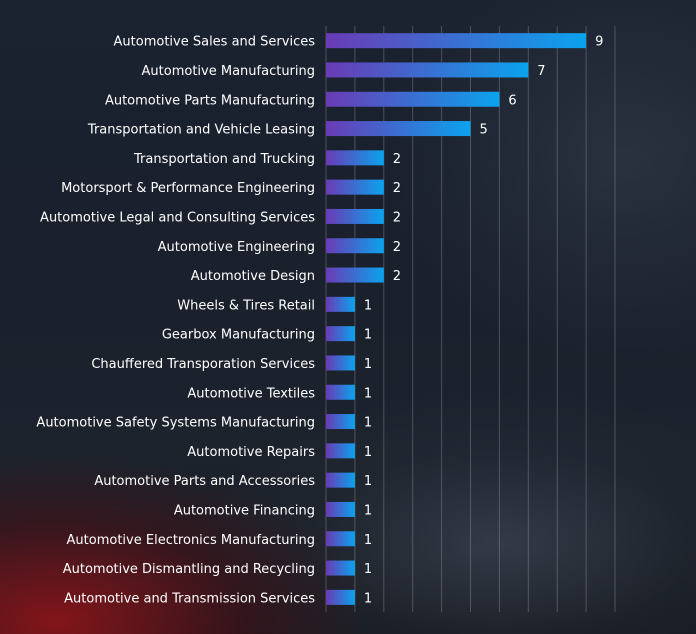 Image resolution: width=696 pixels, height=634 pixels. Describe the element at coordinates (512, 100) in the screenshot. I see `value-label: 6` at that location.